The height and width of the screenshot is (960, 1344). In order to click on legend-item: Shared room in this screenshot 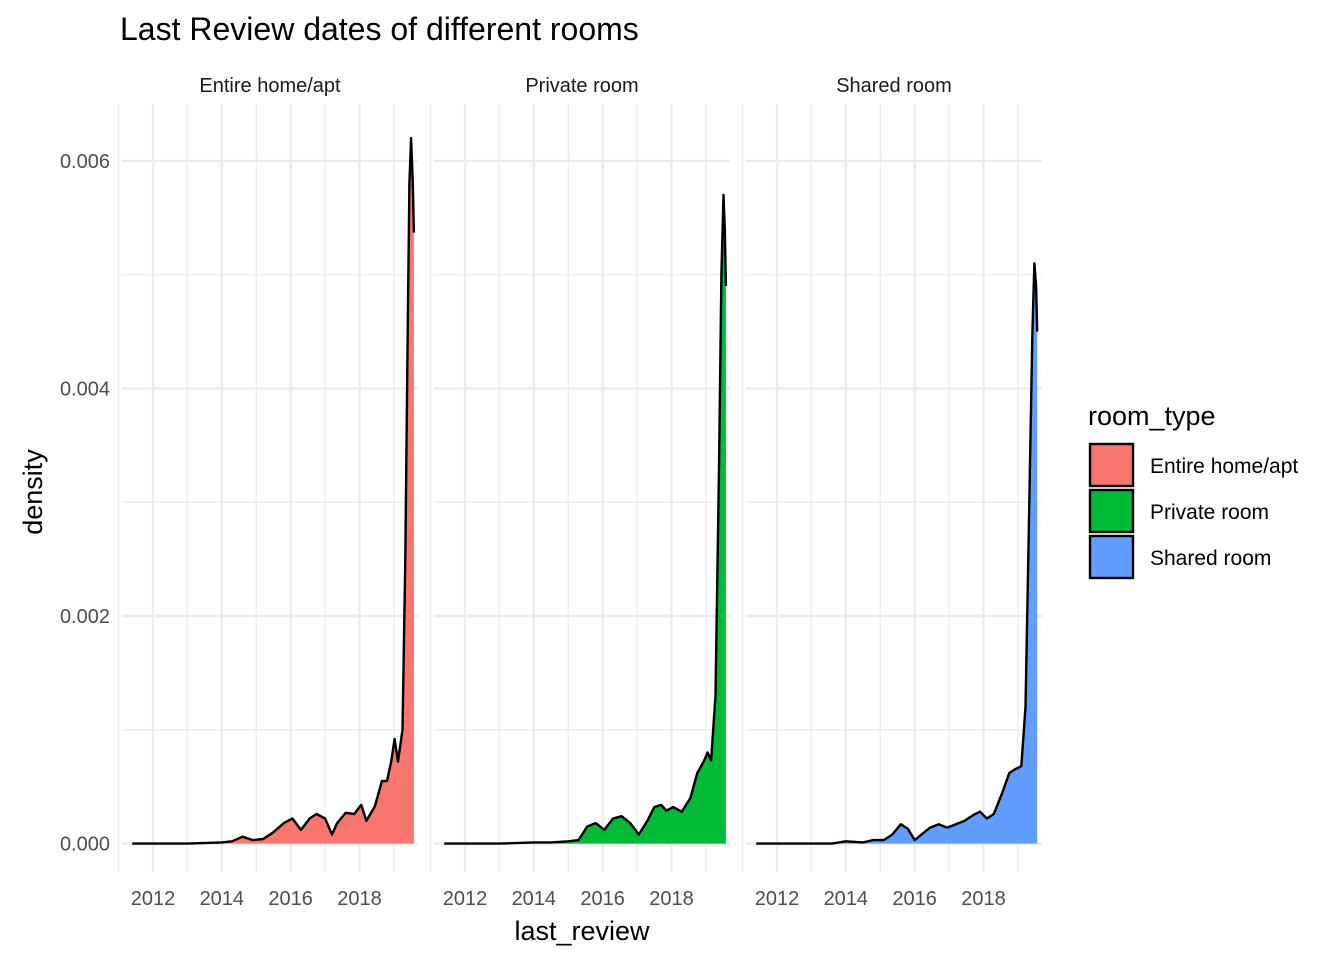, I will do `click(1179, 557)`.